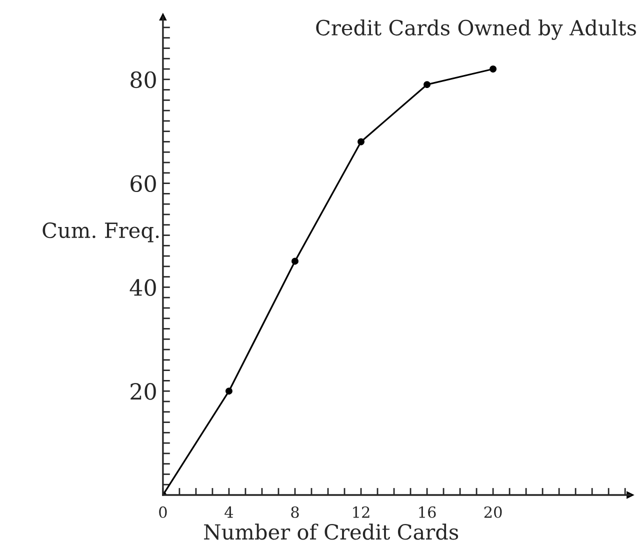 Image resolution: width=639 pixels, height=550 pixels. What do you see at coordinates (361, 512) in the screenshot?
I see `x-tick-label: 12` at bounding box center [361, 512].